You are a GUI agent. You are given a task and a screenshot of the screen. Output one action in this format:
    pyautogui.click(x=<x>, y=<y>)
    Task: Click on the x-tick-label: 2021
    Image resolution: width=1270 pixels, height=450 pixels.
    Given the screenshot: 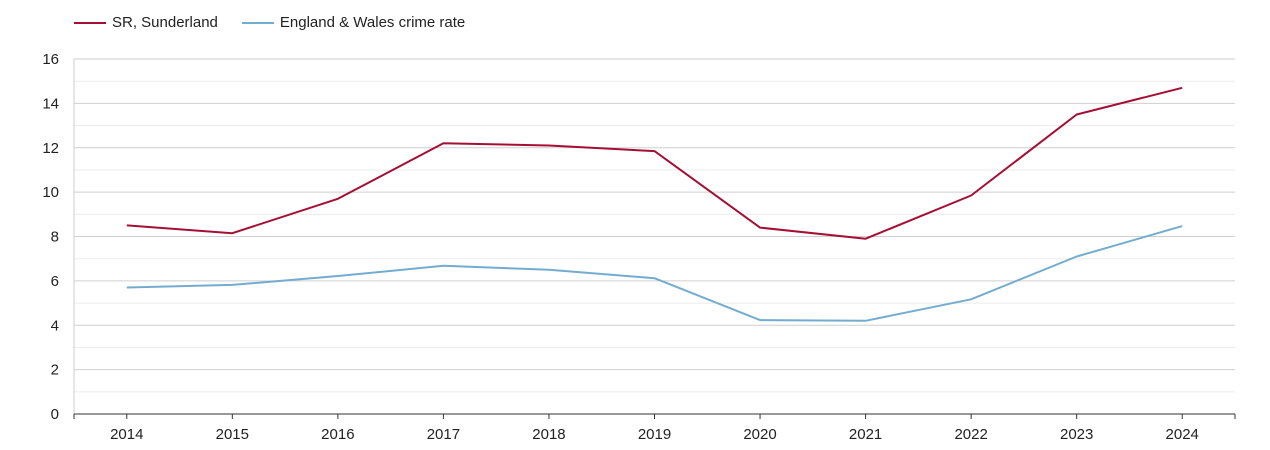 What is the action you would take?
    pyautogui.click(x=865, y=434)
    